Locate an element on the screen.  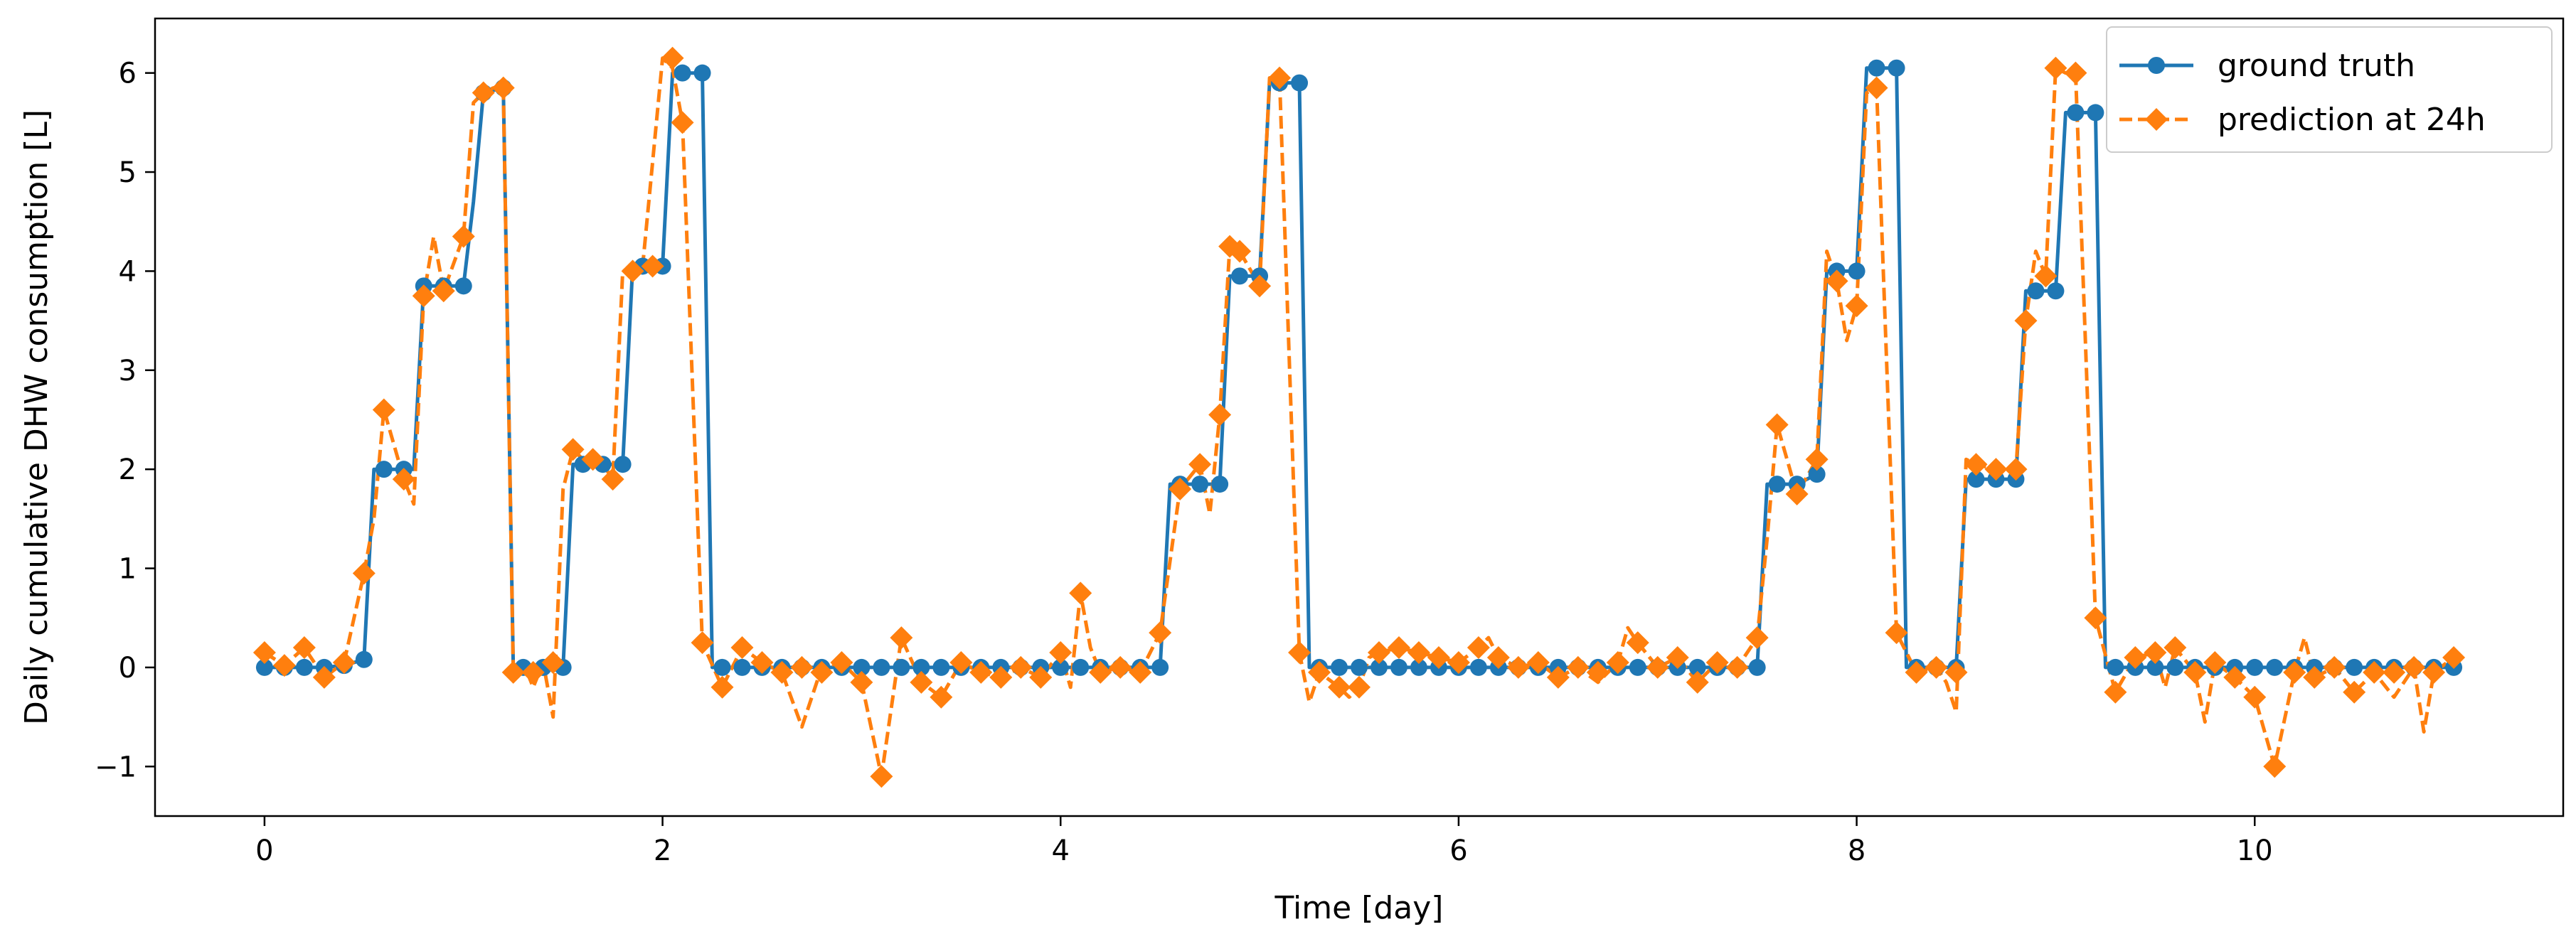
legend-marker-prediction is located at coordinates (2156, 119).